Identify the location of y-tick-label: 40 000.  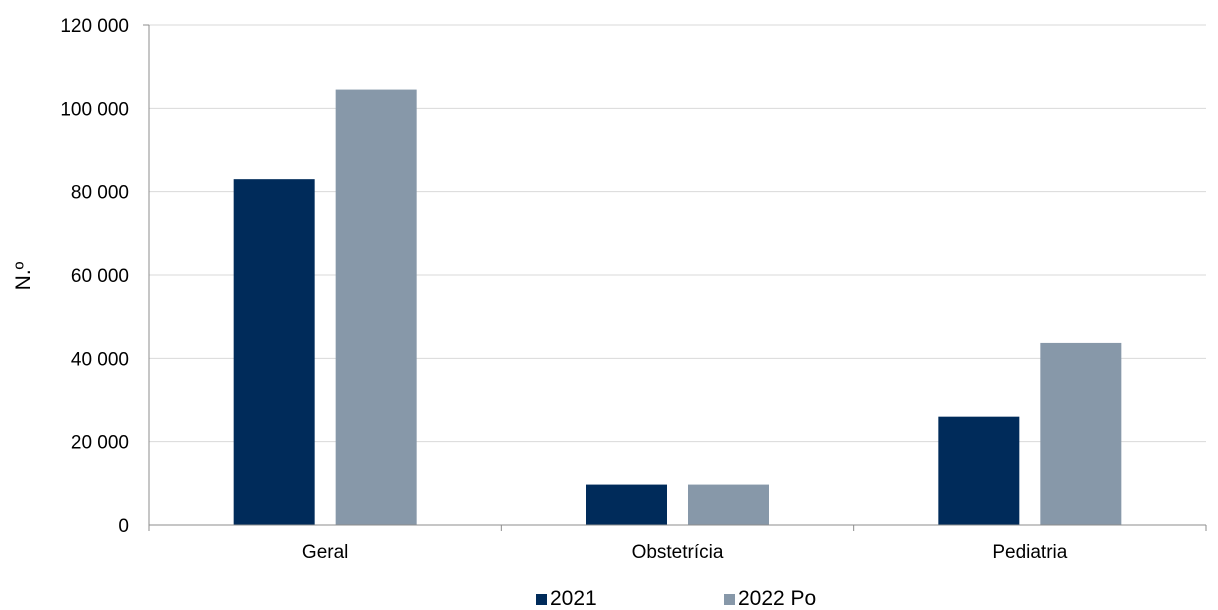
(100, 359).